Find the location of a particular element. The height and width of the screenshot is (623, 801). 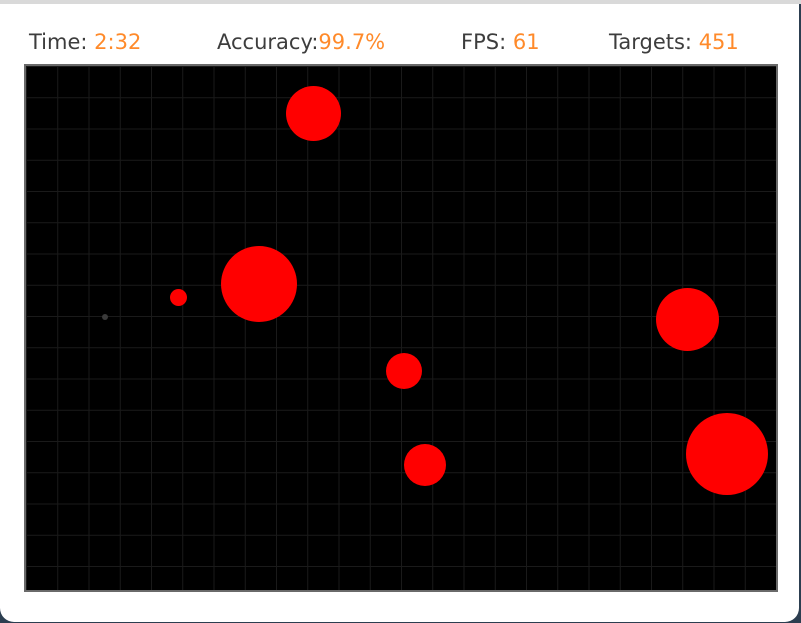

hud-accuracy: Accuracy:99.7% is located at coordinates (301, 42).